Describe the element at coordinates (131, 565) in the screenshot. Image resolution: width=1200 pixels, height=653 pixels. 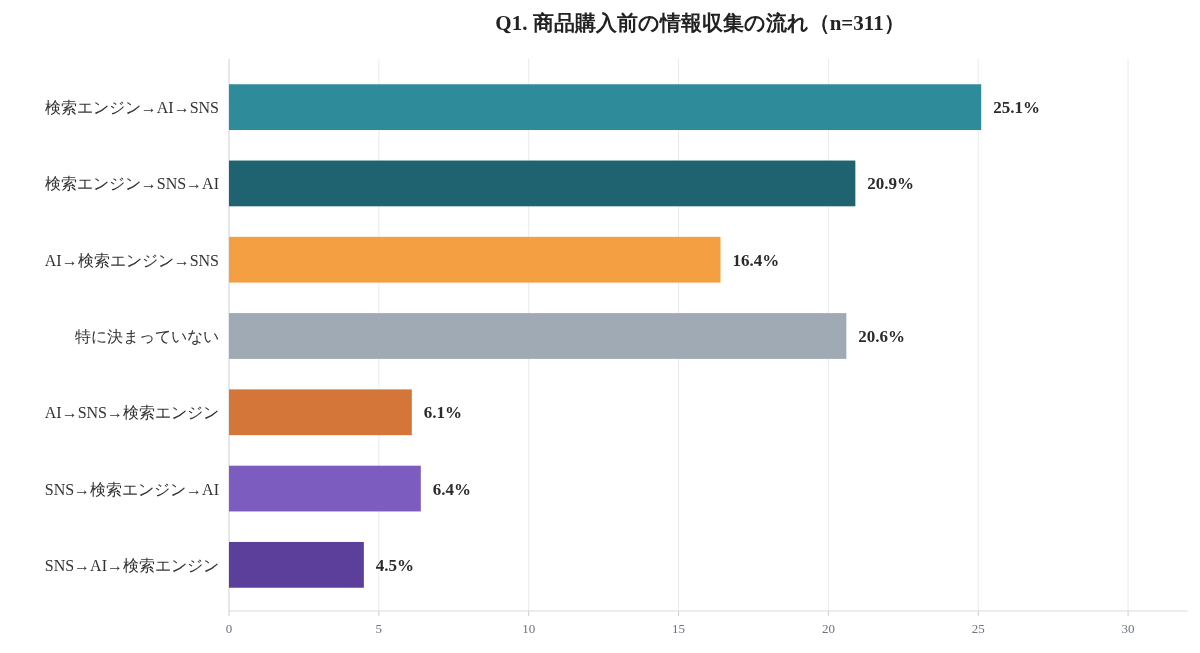
I see `y-tick-label: SNS→AI→検索エンジン` at that location.